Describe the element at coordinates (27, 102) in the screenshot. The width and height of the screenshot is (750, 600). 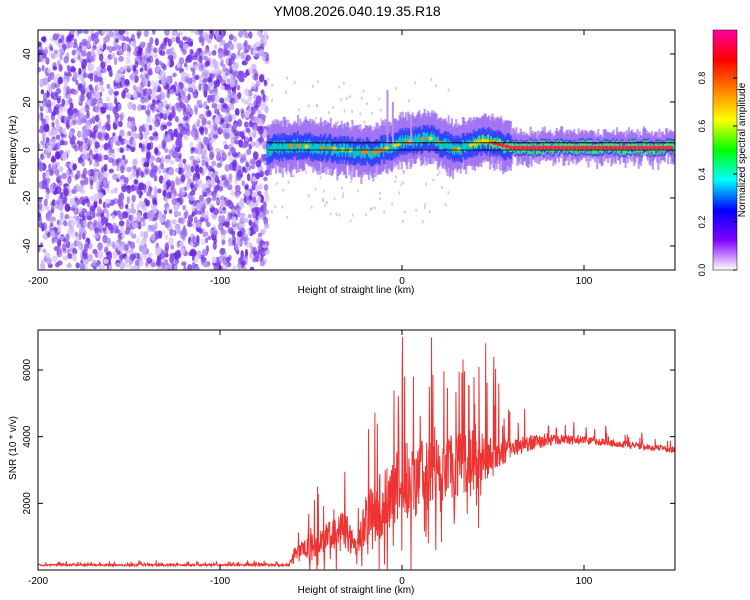
I see `spectrogram-y-tick-label: 20` at that location.